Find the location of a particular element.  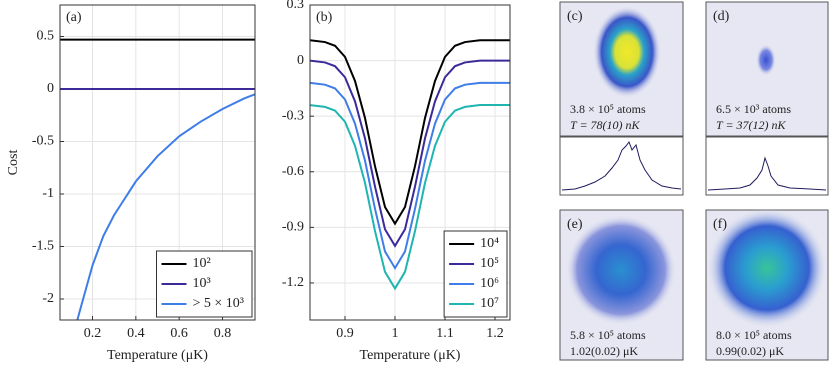

image-caption: T = 78(10) nK is located at coordinates (605, 125).